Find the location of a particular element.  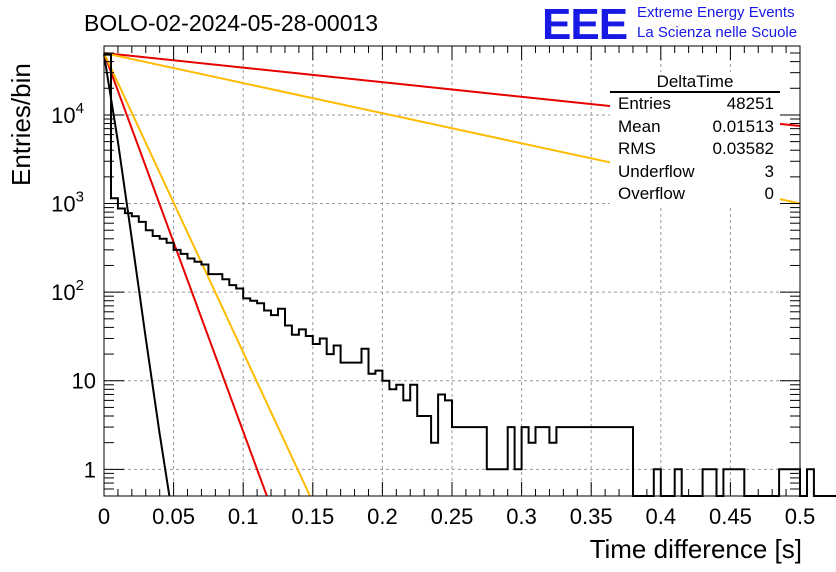

eee-logo: EEE is located at coordinates (585, 24).